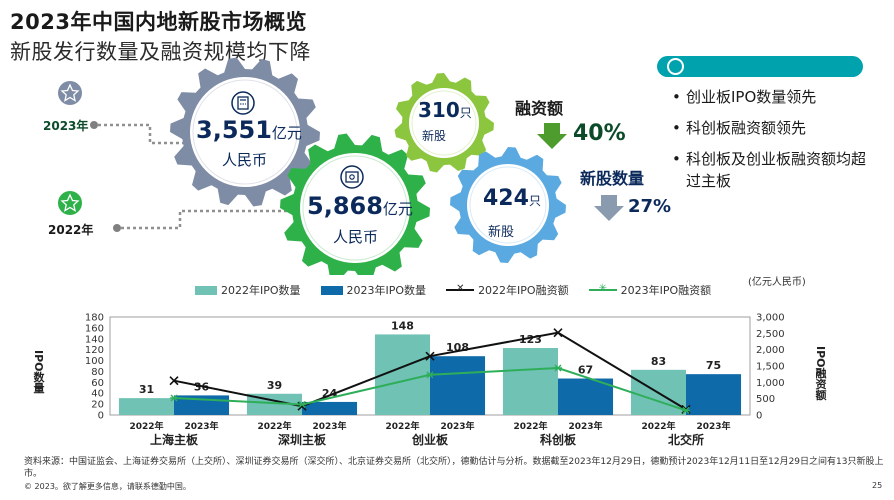 This screenshot has height=500, width=894. What do you see at coordinates (599, 133) in the screenshot?
I see `funding-change: 40%` at bounding box center [599, 133].